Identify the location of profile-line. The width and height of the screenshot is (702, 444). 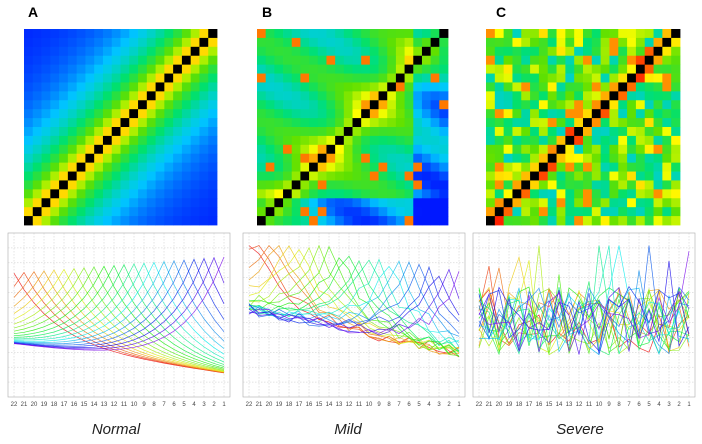
(119, 321).